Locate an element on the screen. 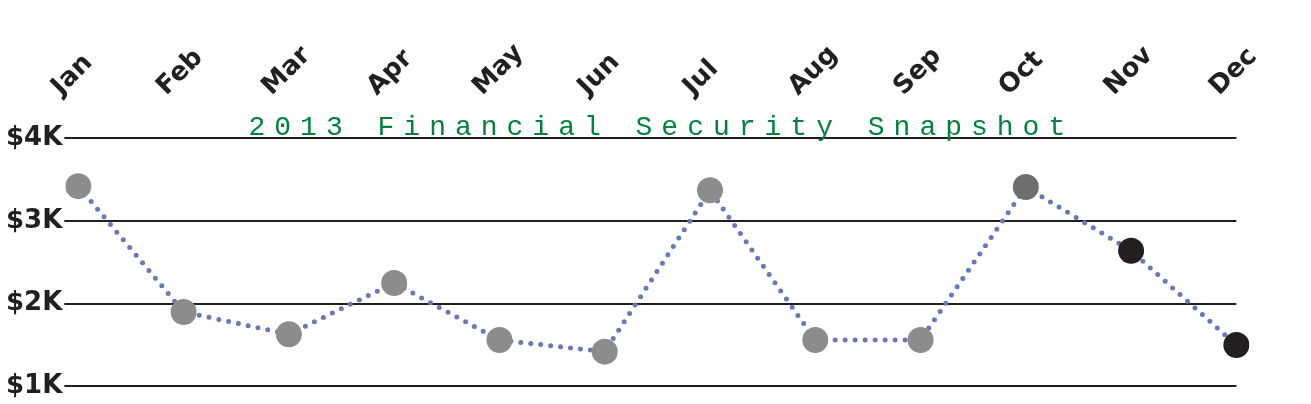 This screenshot has height=404, width=1311. x-tick-label: Sep is located at coordinates (916, 70).